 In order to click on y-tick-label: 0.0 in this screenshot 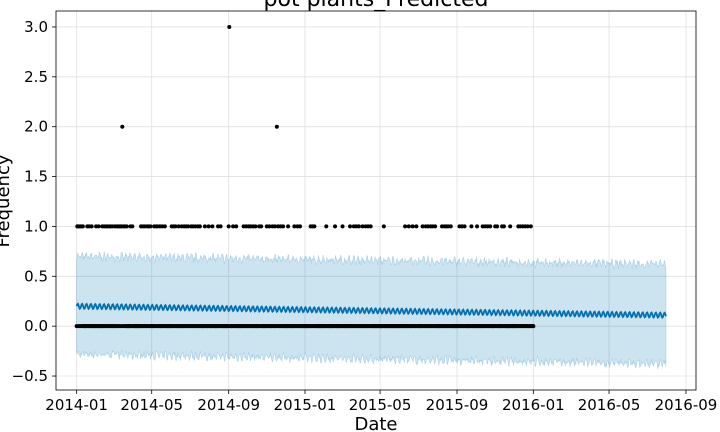, I will do `click(36, 326)`.